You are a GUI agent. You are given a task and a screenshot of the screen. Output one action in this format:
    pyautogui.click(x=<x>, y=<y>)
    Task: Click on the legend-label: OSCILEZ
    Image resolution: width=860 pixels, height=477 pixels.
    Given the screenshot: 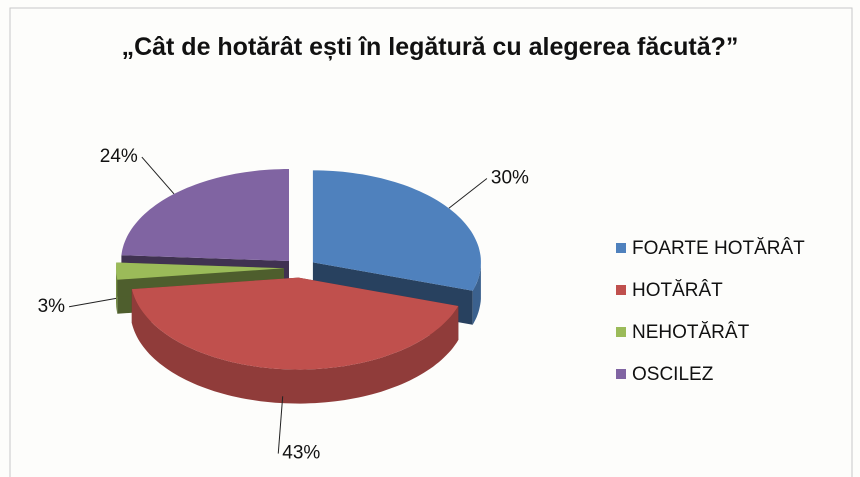 What is the action you would take?
    pyautogui.click(x=673, y=374)
    